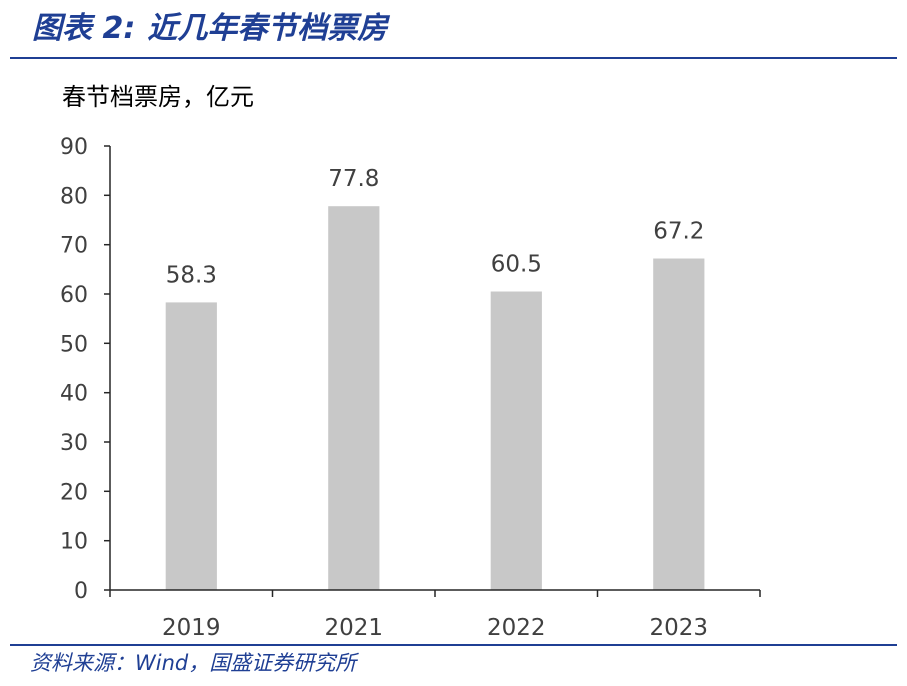 Image resolution: width=907 pixels, height=686 pixels. What do you see at coordinates (193, 663) in the screenshot?
I see `source-note: 资料来源：Wind，国盛证券研究所` at bounding box center [193, 663].